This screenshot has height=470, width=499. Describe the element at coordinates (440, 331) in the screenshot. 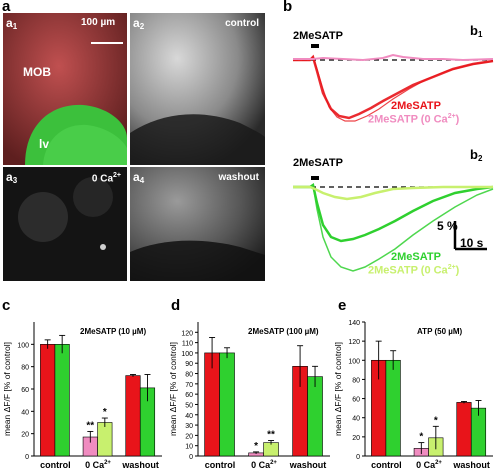

I see `chart-title: ATP (50 µM)` at that location.